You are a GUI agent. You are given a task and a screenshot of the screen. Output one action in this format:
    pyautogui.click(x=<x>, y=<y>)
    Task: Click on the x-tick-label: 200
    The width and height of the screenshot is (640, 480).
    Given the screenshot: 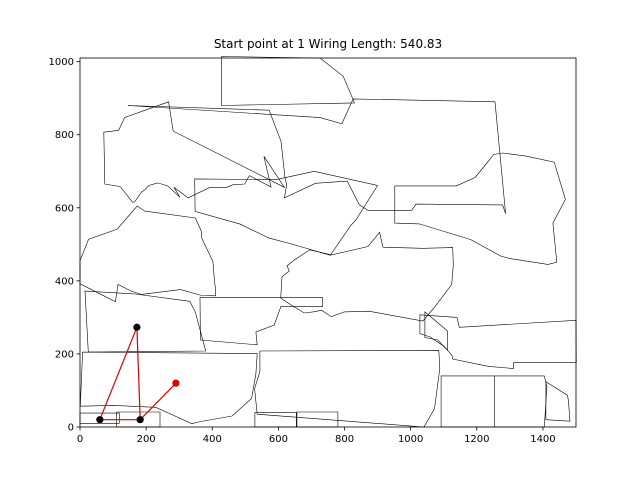 What is the action you would take?
    pyautogui.click(x=146, y=439)
    